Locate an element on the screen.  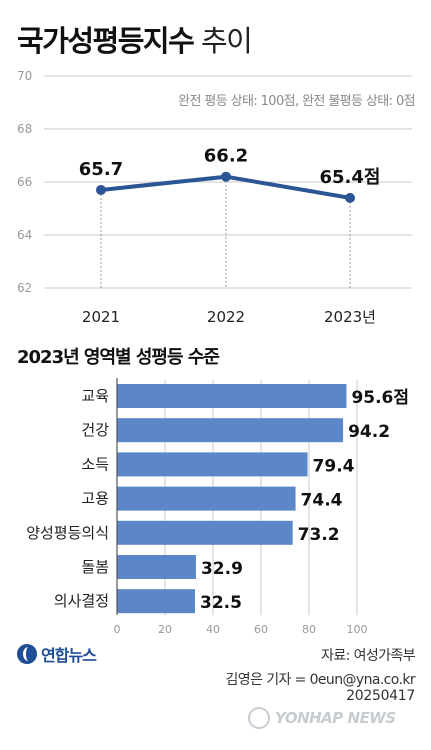
line-x-tick-label: 2022 is located at coordinates (226, 317).